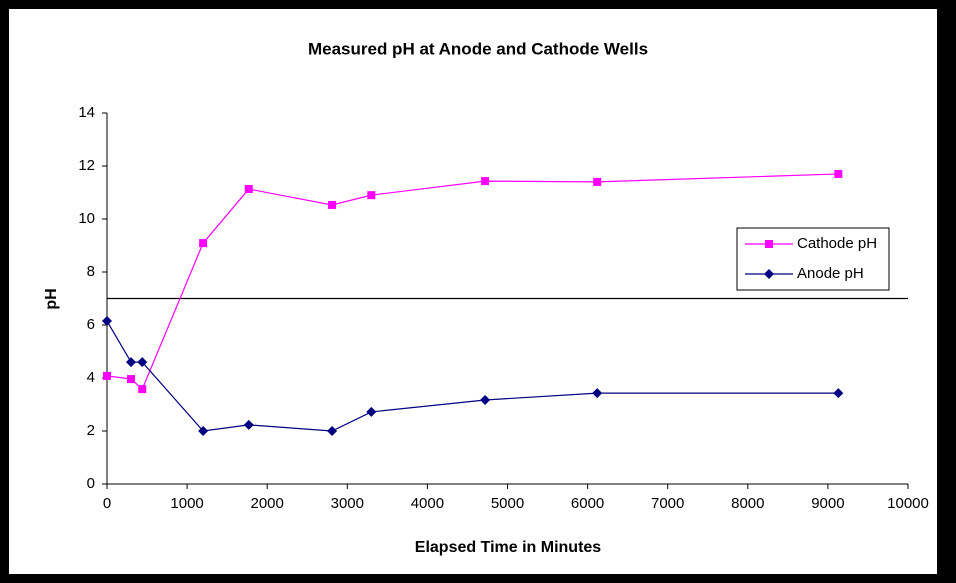  I want to click on x-tick-label: 5000, so click(507, 503).